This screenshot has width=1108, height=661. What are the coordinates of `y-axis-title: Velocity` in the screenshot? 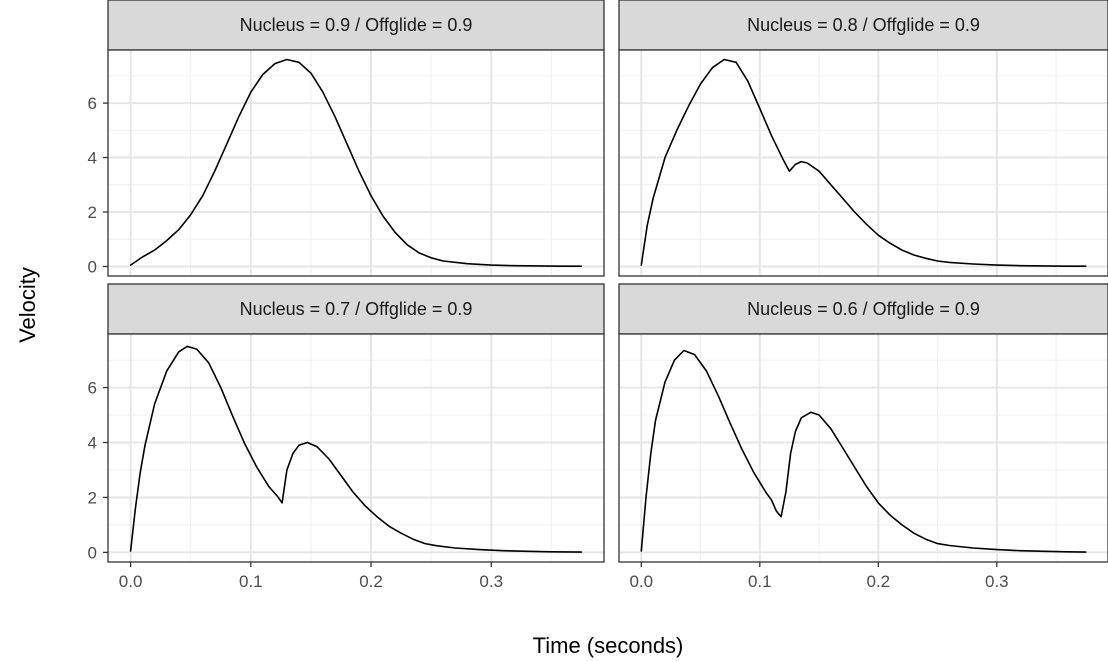 It's located at (27, 305).